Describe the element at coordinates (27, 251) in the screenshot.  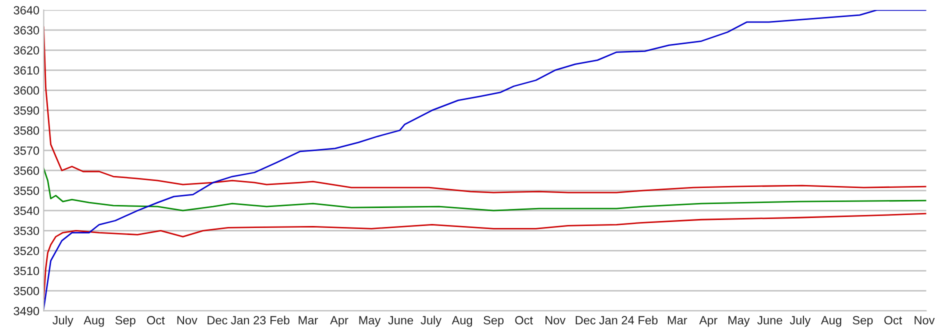
I see `y-tick-label: 3520` at that location.